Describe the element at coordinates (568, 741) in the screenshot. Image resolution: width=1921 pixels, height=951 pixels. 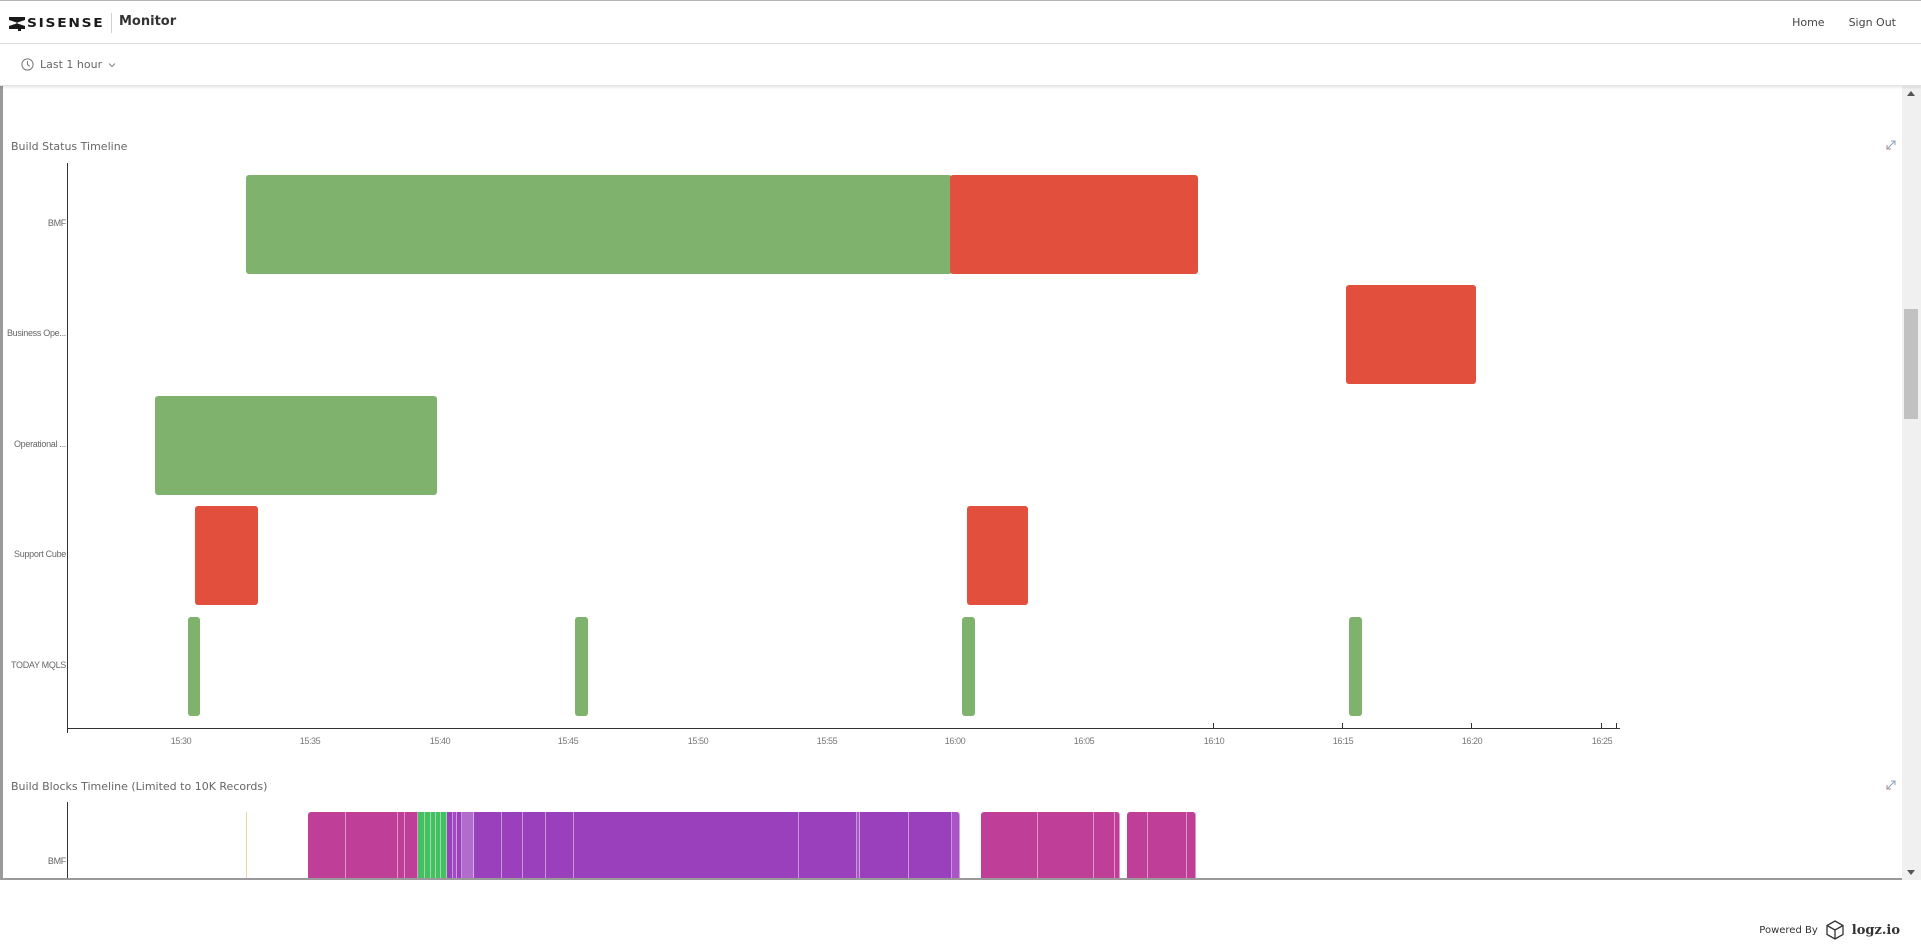
I see `x-label: 15:45` at that location.